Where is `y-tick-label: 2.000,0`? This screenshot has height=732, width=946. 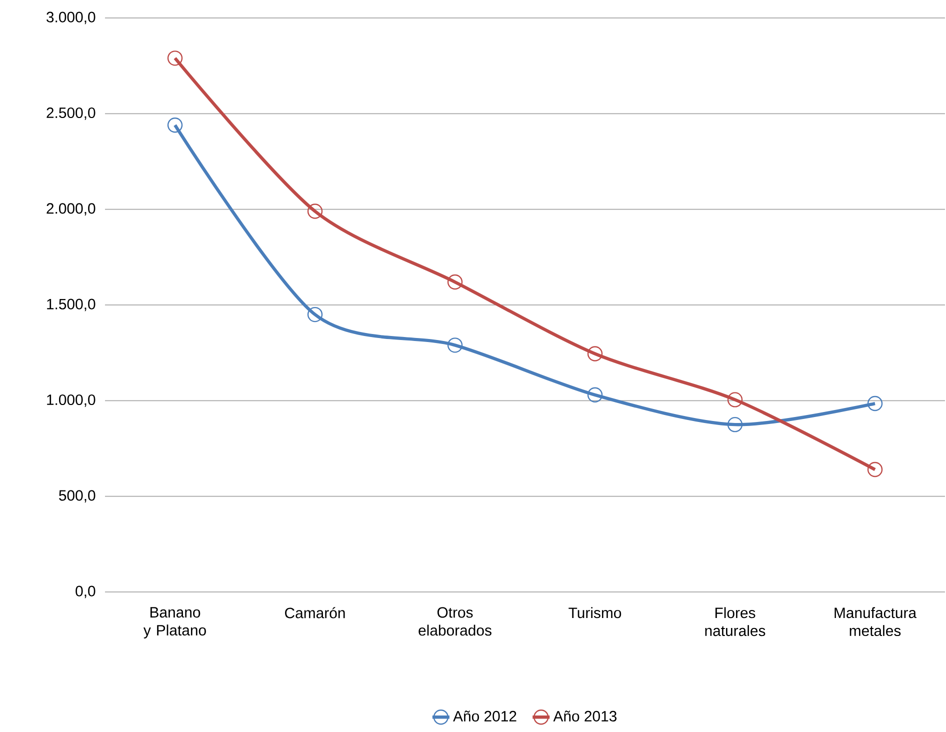
y-tick-label: 2.000,0 is located at coordinates (71, 209).